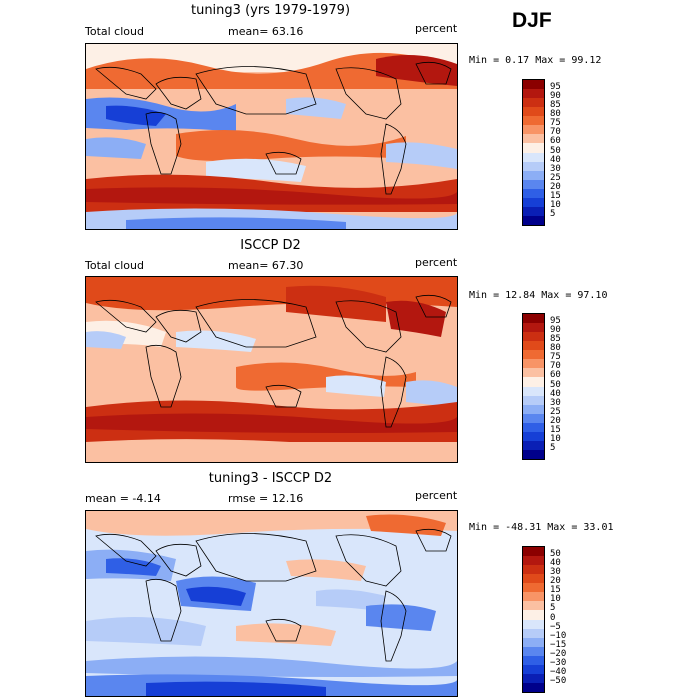 This screenshot has height=700, width=700. I want to click on colorbar-tick-label: −15, so click(558, 644).